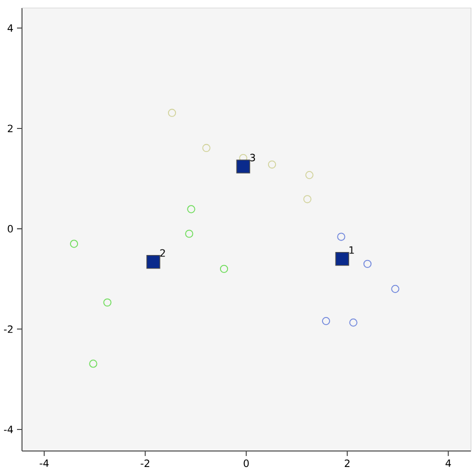 The height and width of the screenshot is (476, 474). Describe the element at coordinates (10, 128) in the screenshot. I see `y-tick-label: 2` at that location.